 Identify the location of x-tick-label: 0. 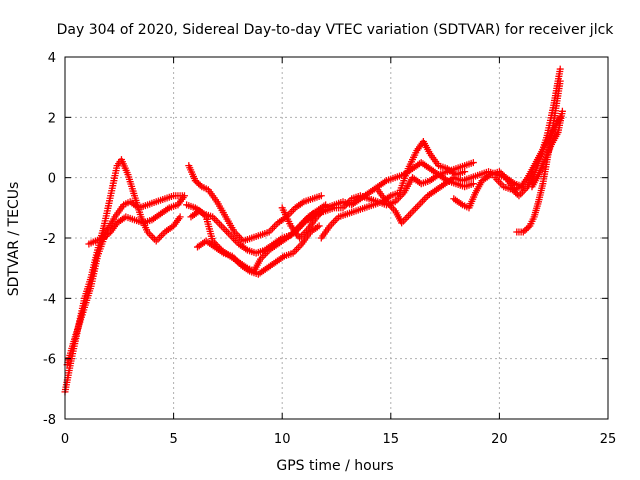
(65, 439).